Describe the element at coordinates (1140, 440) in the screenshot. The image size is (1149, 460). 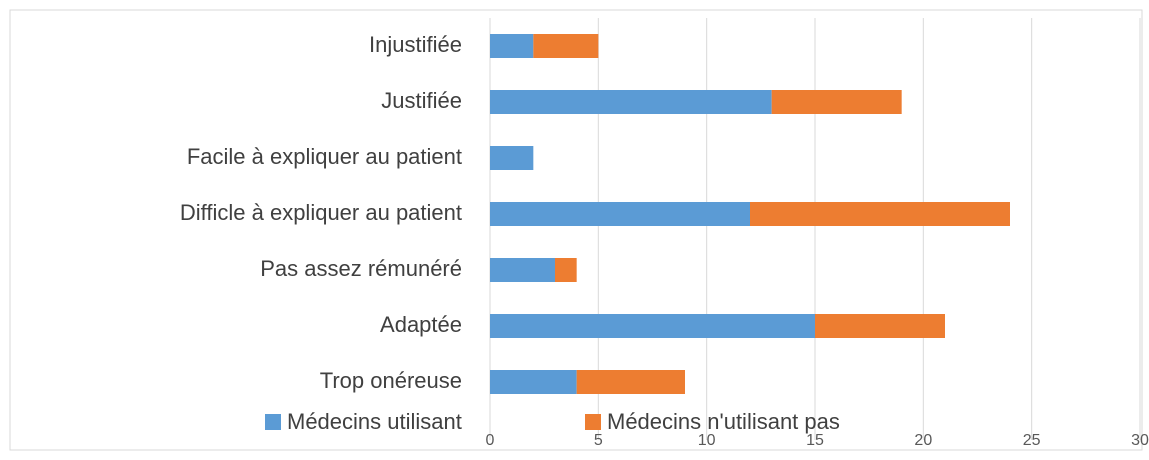
I see `x-tick-label: 30` at that location.